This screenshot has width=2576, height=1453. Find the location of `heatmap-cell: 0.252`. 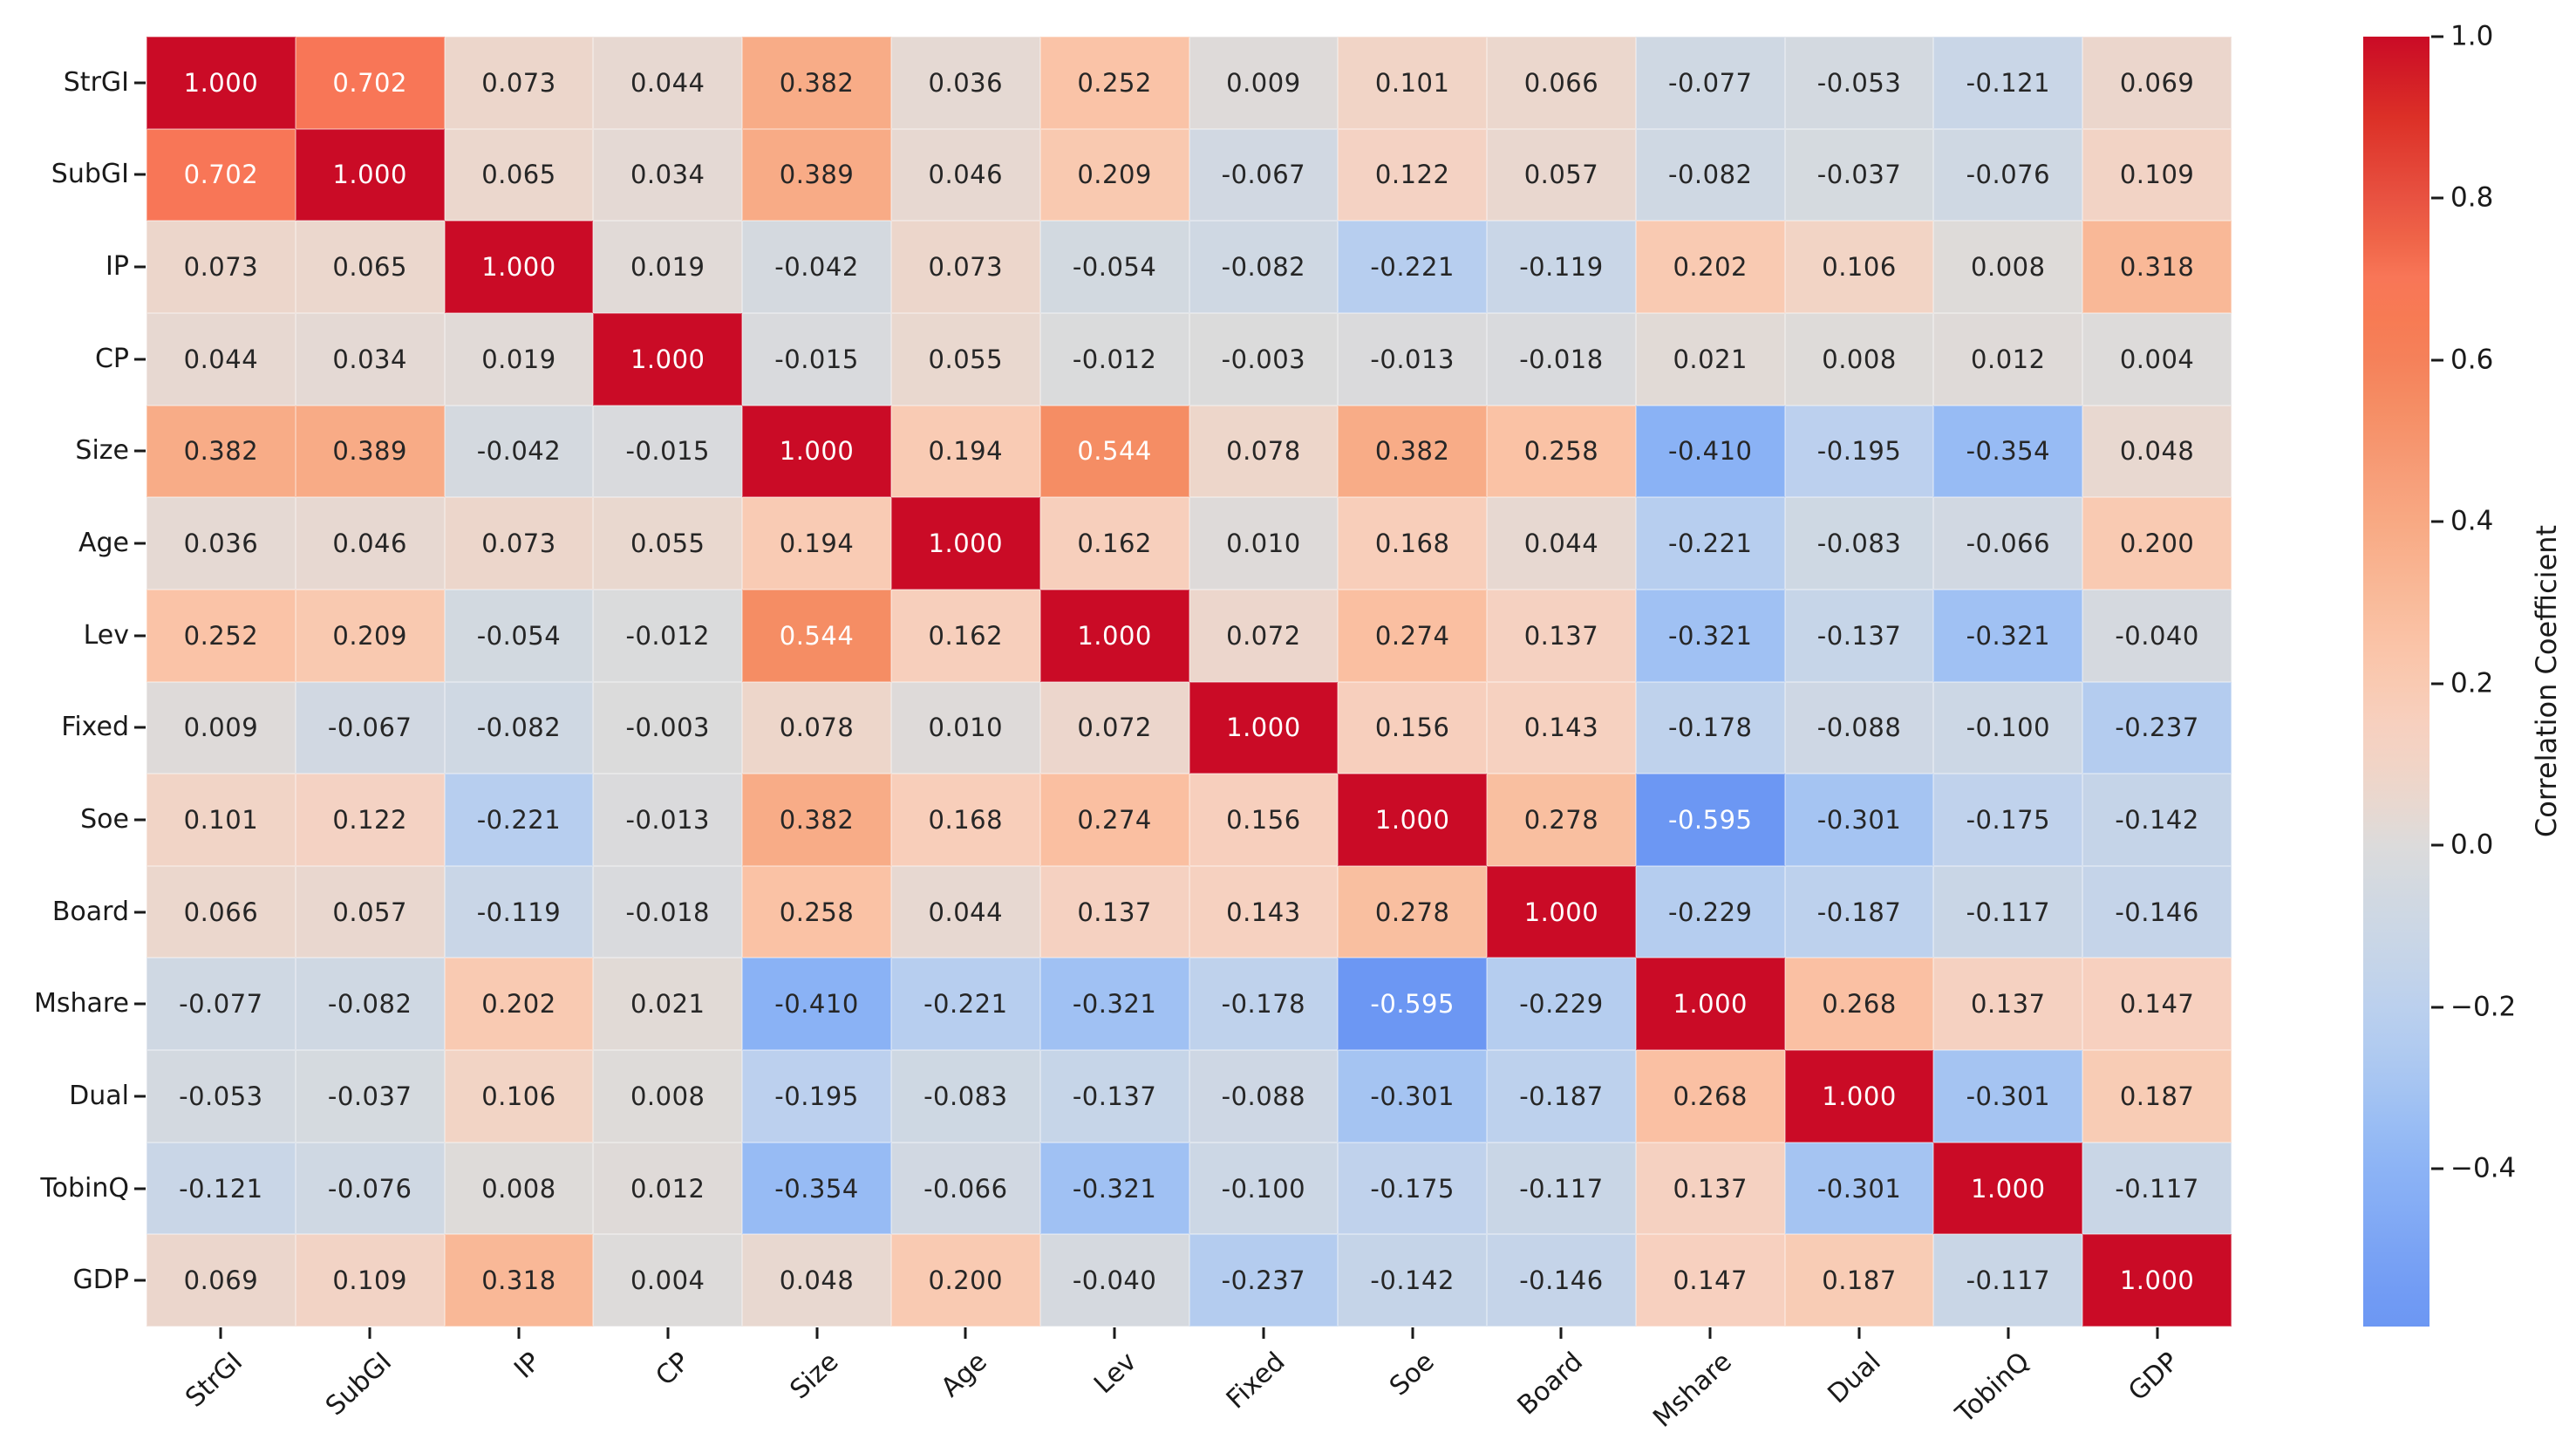

heatmap-cell: 0.252 is located at coordinates (1114, 83).